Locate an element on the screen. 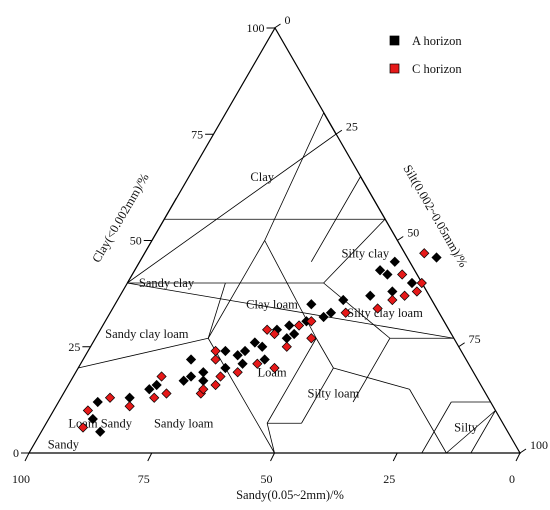  legend-marker-a-horizon is located at coordinates (394, 40).